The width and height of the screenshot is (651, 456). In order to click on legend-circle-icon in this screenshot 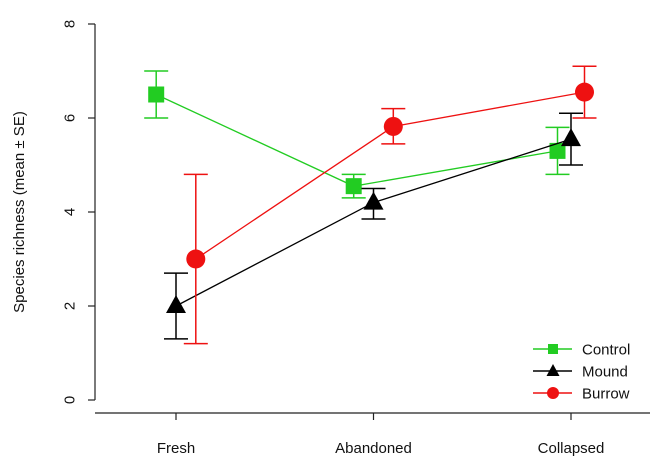, I will do `click(553, 393)`.